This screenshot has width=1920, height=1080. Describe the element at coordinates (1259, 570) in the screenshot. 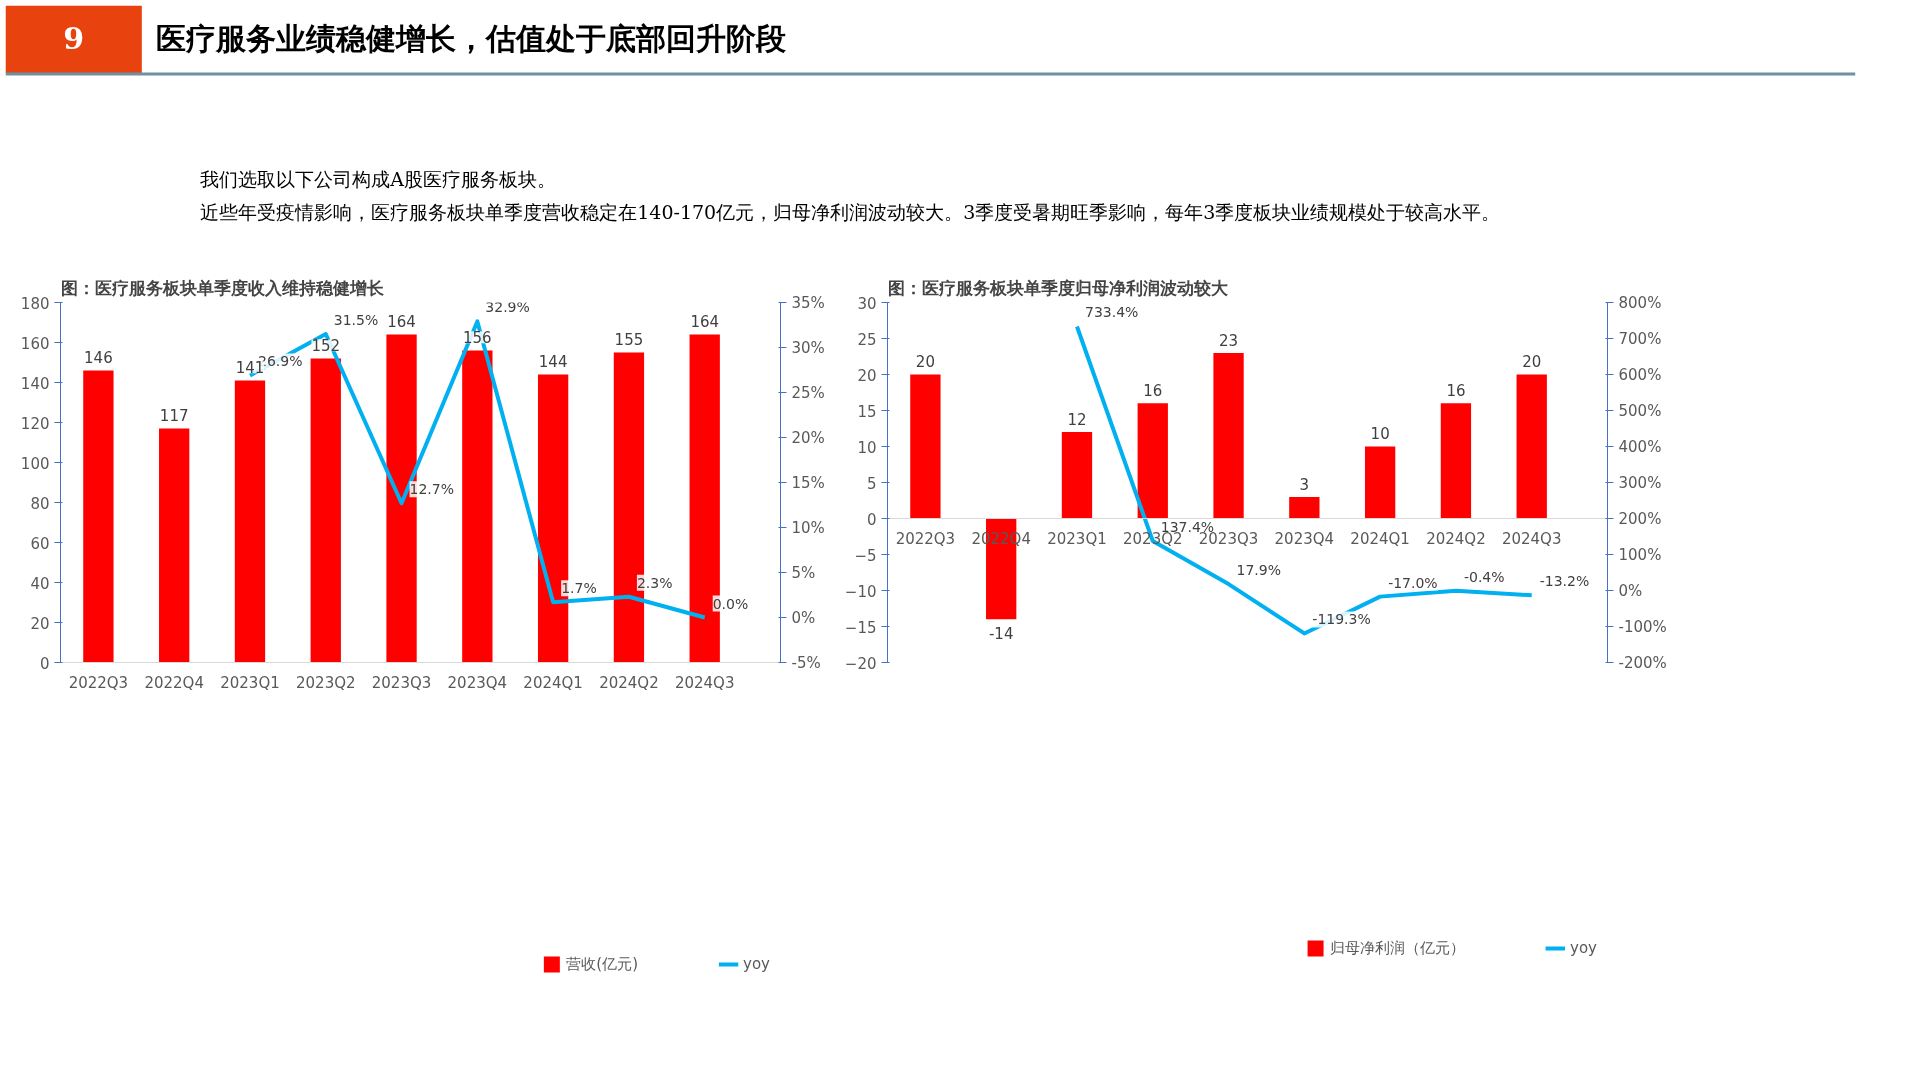

I see `data-label: 17.9%` at that location.